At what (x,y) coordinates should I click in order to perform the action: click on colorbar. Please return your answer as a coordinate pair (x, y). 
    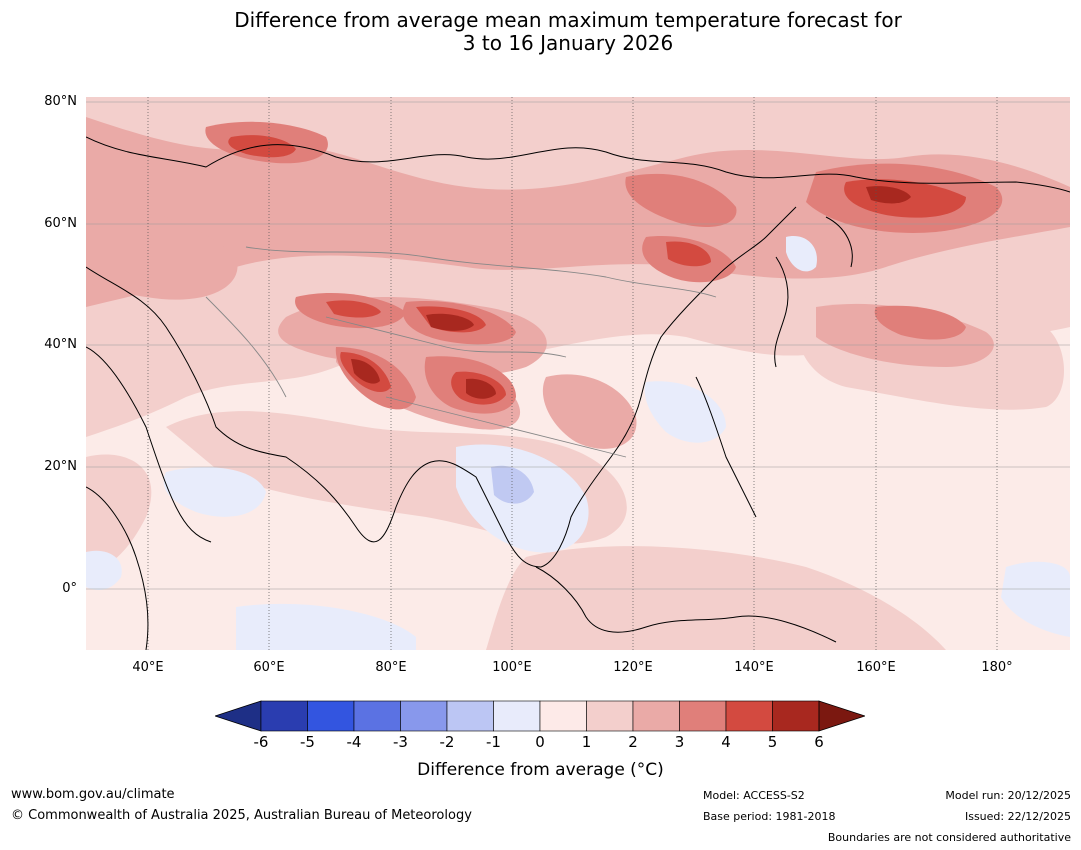
    Looking at the image, I should click on (540, 716).